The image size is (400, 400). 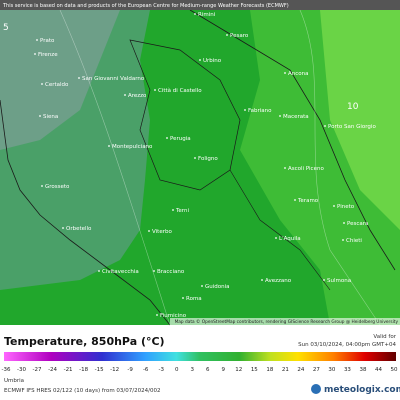 What do you see at coordinates (353, 107) in the screenshot?
I see `contour-label: 10` at bounding box center [353, 107].